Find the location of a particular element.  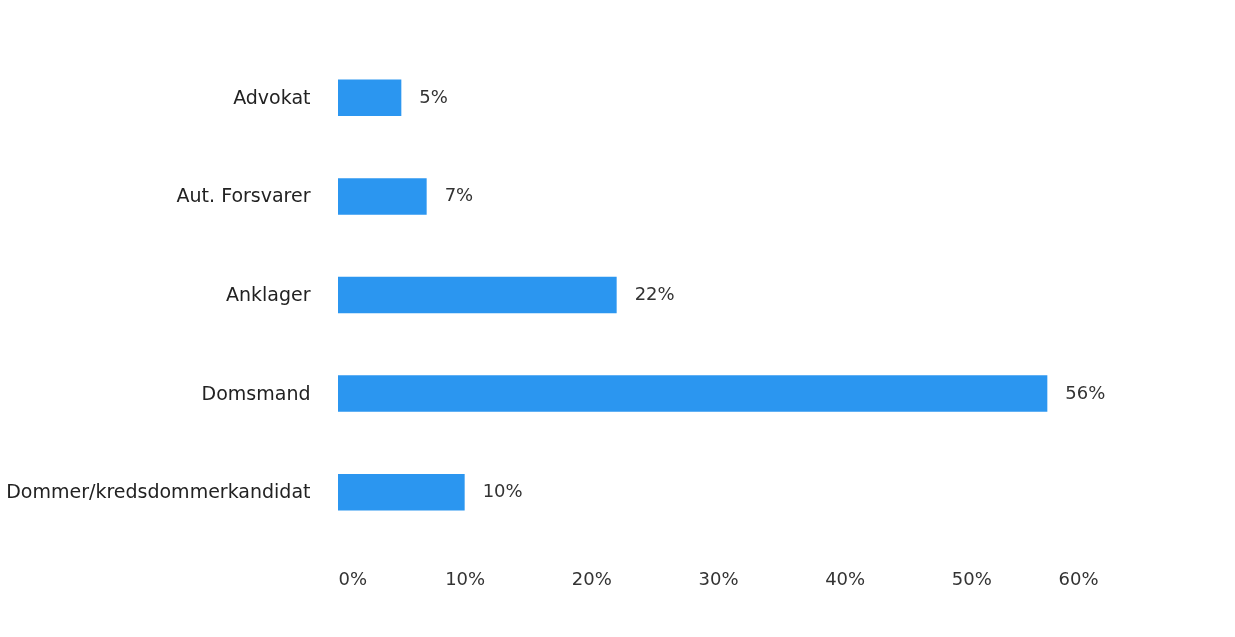

data-label: 22% is located at coordinates (654, 293).